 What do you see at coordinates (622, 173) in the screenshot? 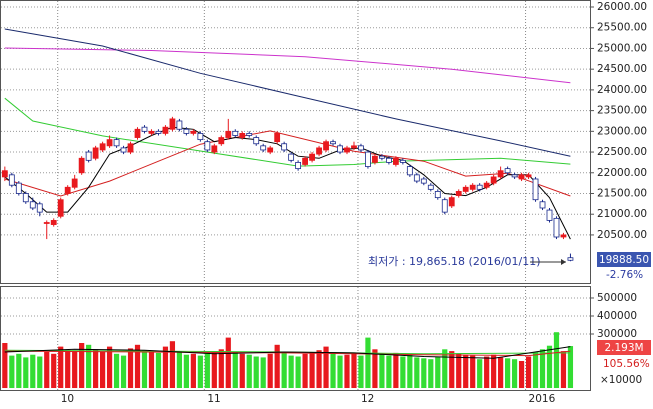
I see `y-tick-label: 22000.00` at bounding box center [622, 173].